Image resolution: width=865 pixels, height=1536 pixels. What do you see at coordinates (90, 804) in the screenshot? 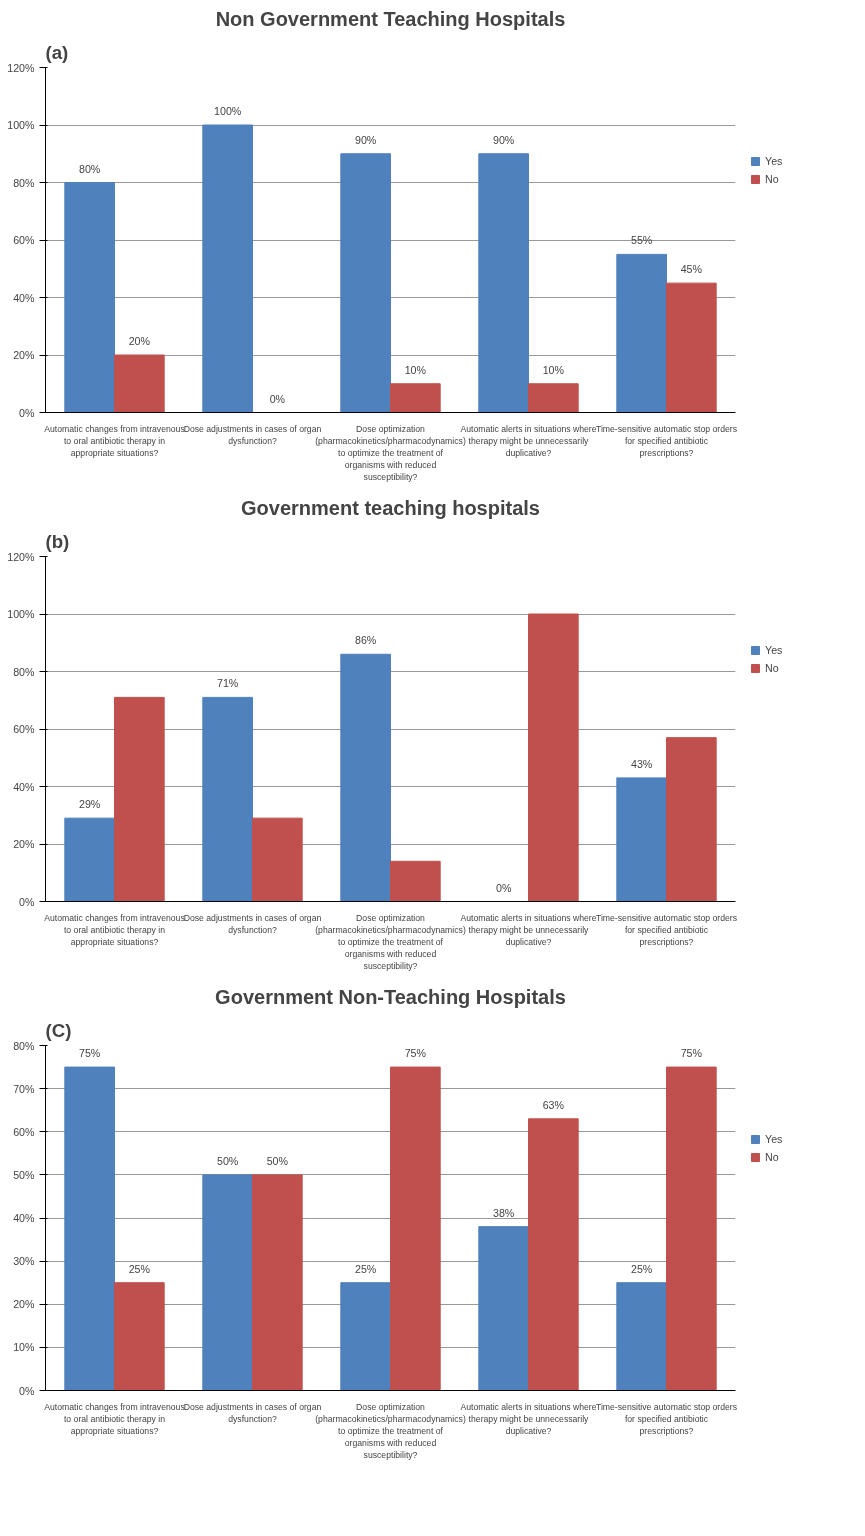
I see `data-label: 29%` at bounding box center [90, 804].